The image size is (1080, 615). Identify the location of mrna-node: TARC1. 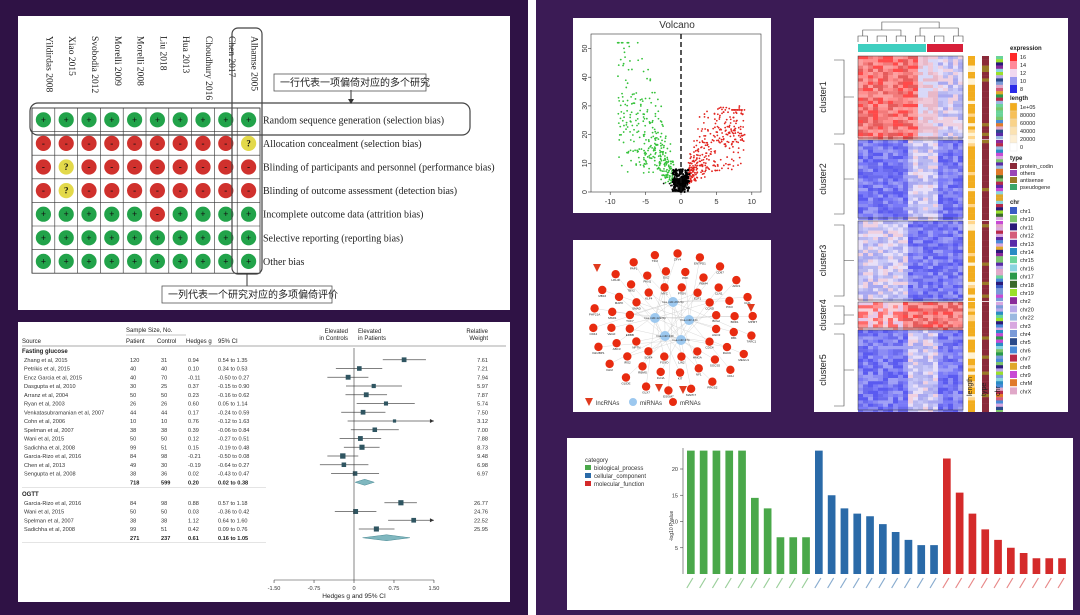
(752, 337).